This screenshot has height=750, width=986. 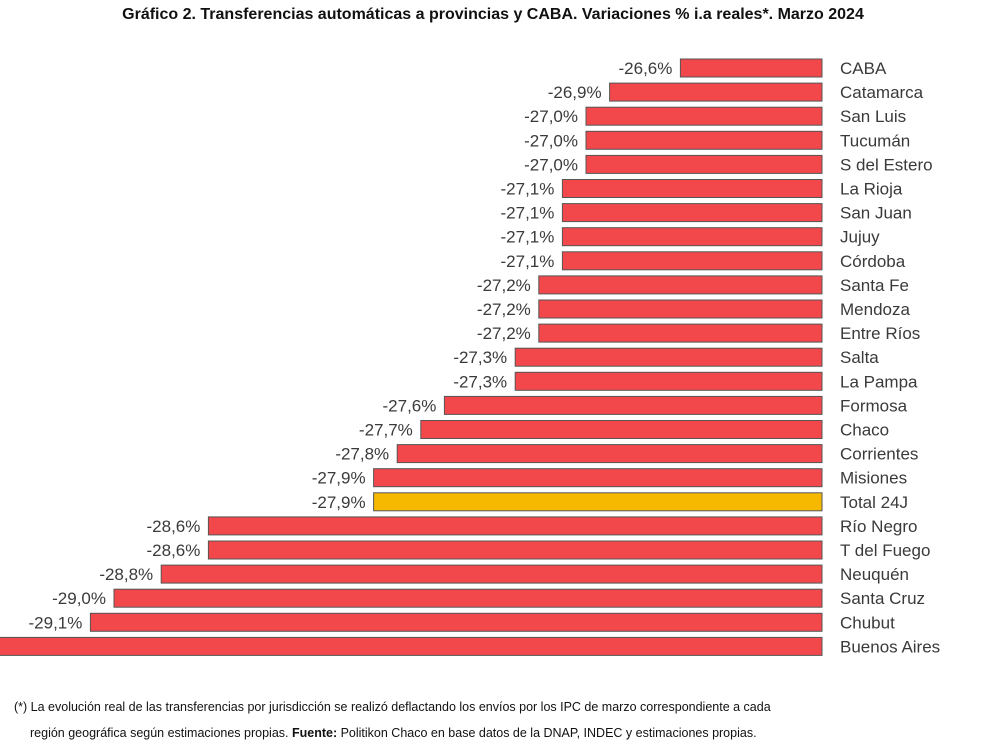 What do you see at coordinates (79, 598) in the screenshot?
I see `value-label-santa-cruz: -29,0%` at bounding box center [79, 598].